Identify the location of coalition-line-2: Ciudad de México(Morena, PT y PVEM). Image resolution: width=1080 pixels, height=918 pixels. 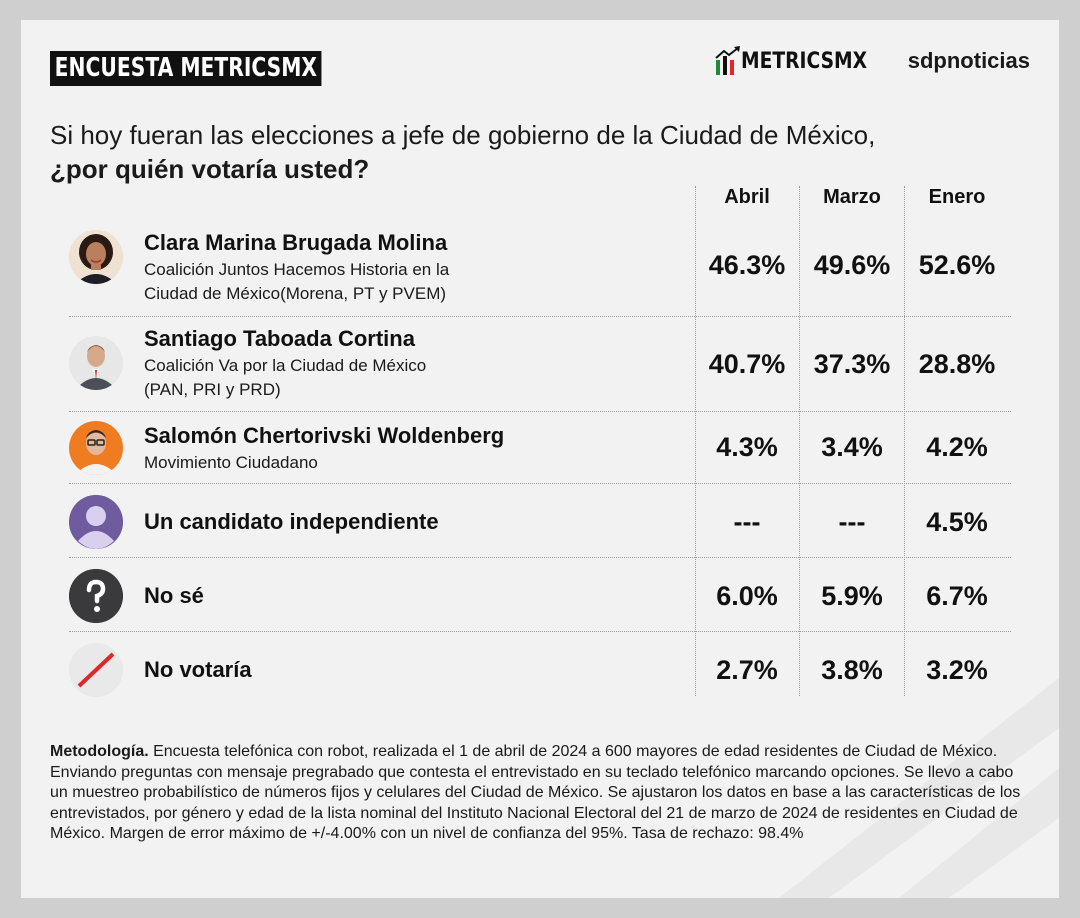
(295, 293).